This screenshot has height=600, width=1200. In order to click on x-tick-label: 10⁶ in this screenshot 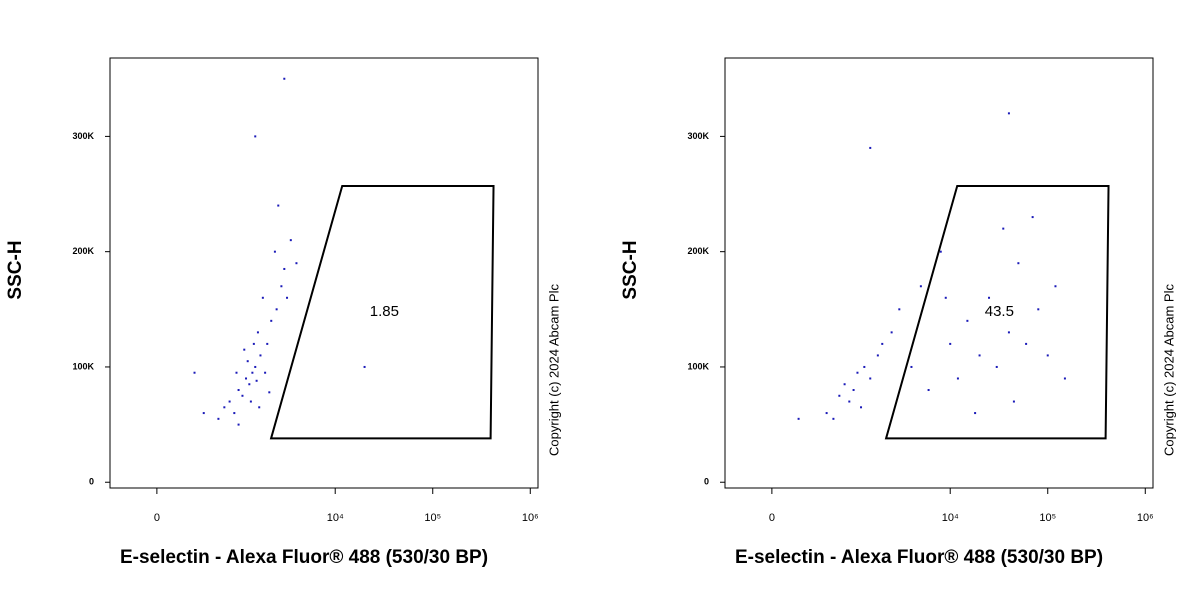, I will do `click(530, 518)`.